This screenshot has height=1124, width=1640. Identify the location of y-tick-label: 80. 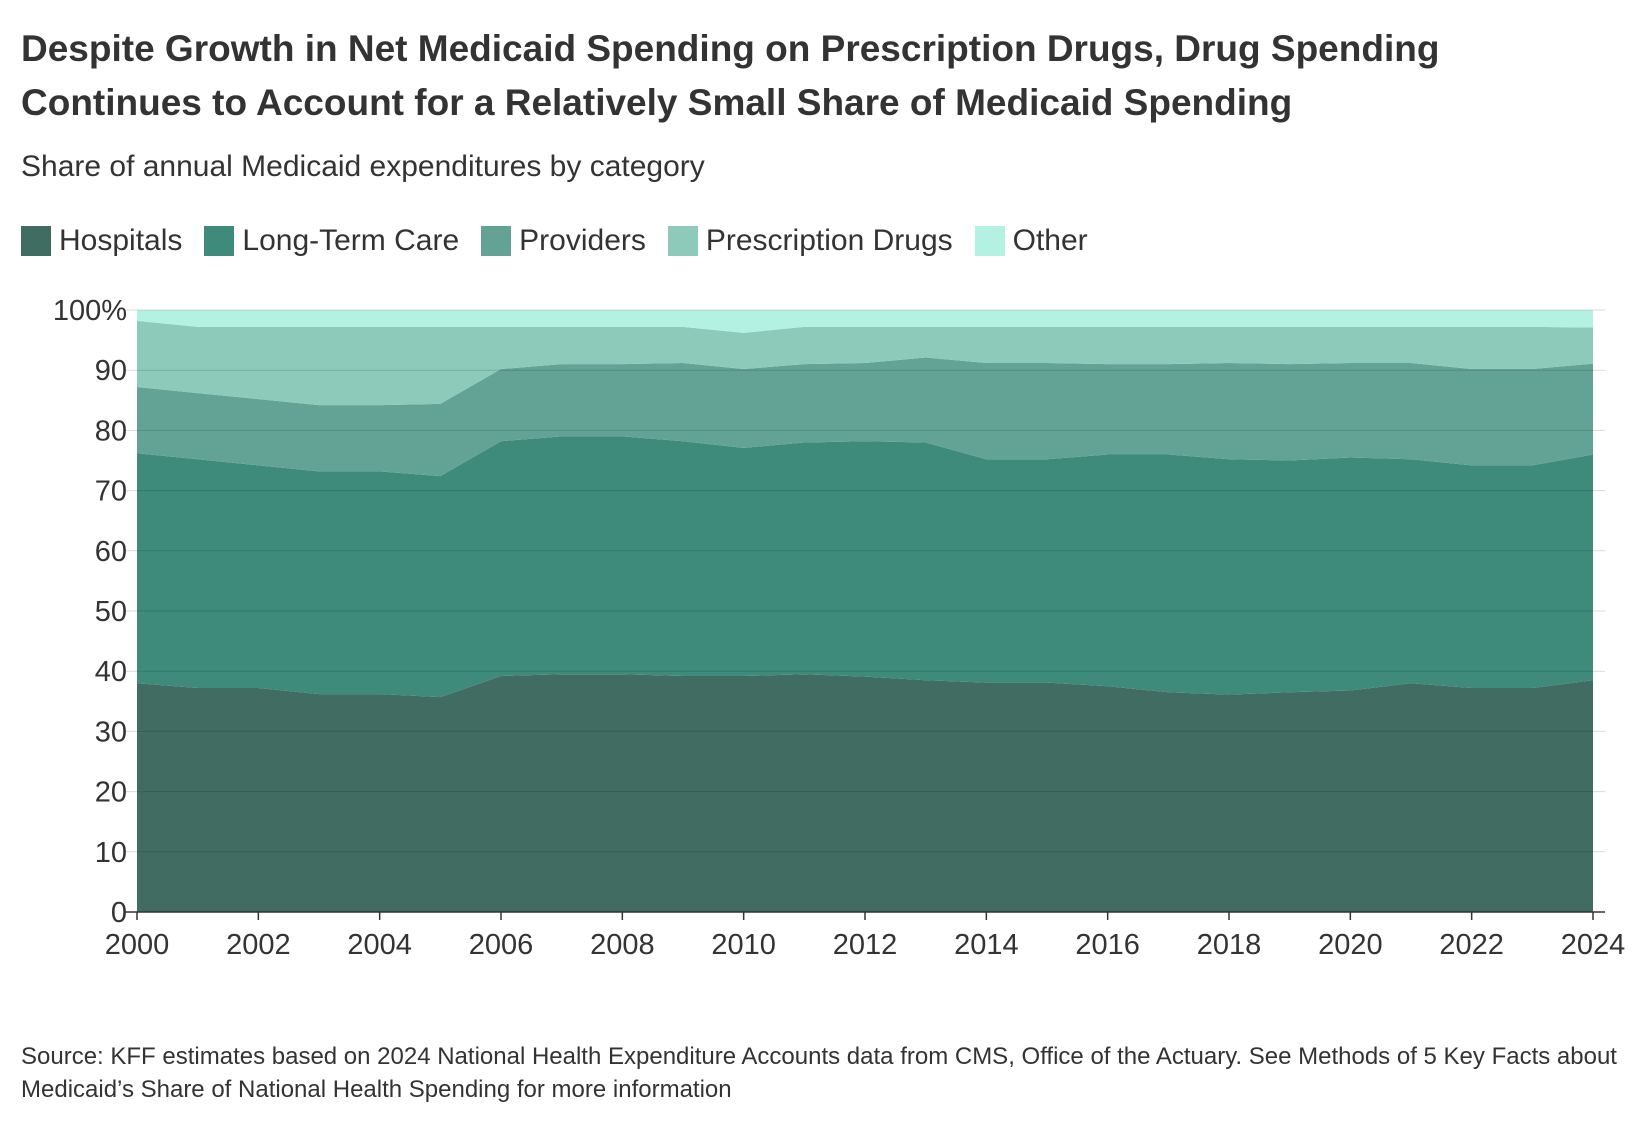
(111, 431).